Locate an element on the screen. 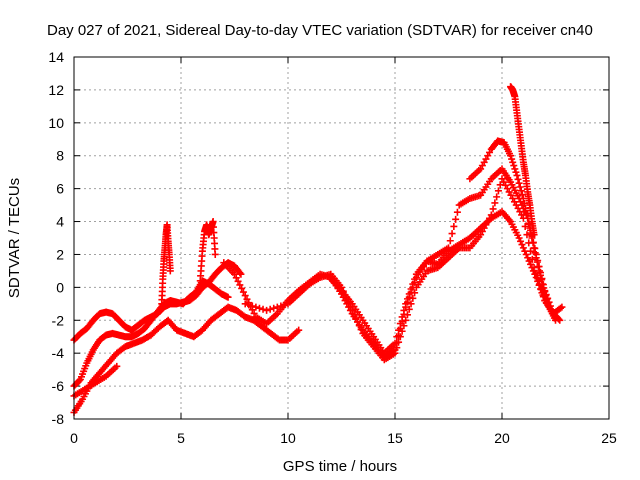  x-tick-label: 25 is located at coordinates (609, 438).